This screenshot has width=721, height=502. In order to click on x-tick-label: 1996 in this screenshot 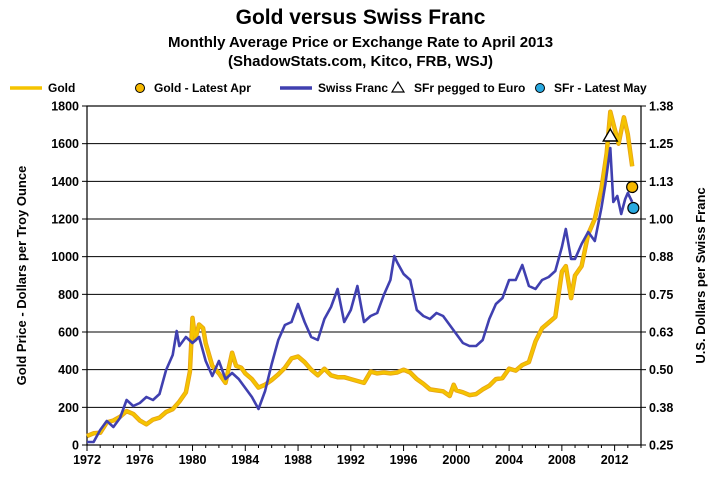, I will do `click(404, 460)`.